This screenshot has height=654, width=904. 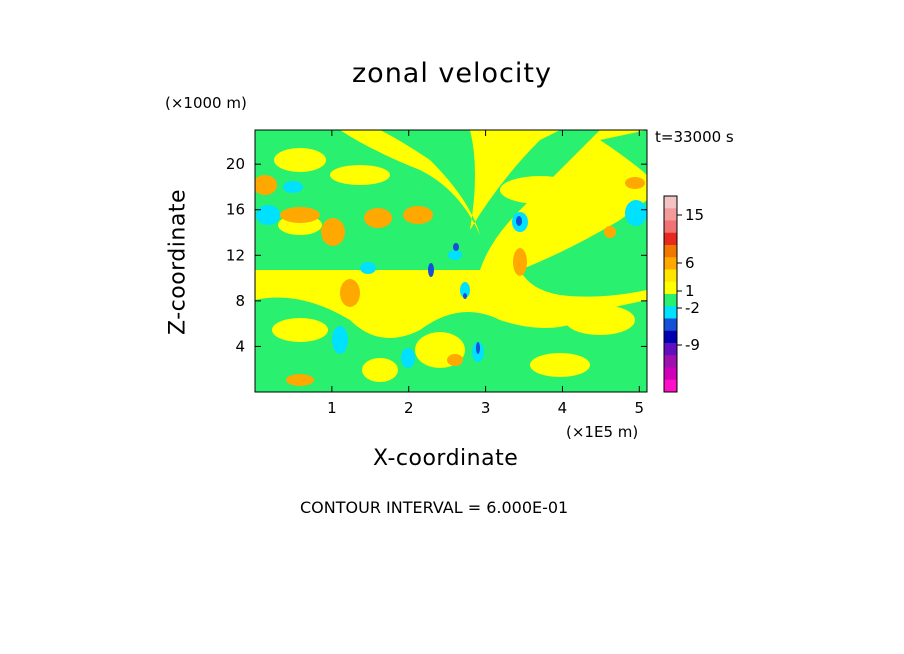 What do you see at coordinates (640, 408) in the screenshot?
I see `x-tick-label: 5` at bounding box center [640, 408].